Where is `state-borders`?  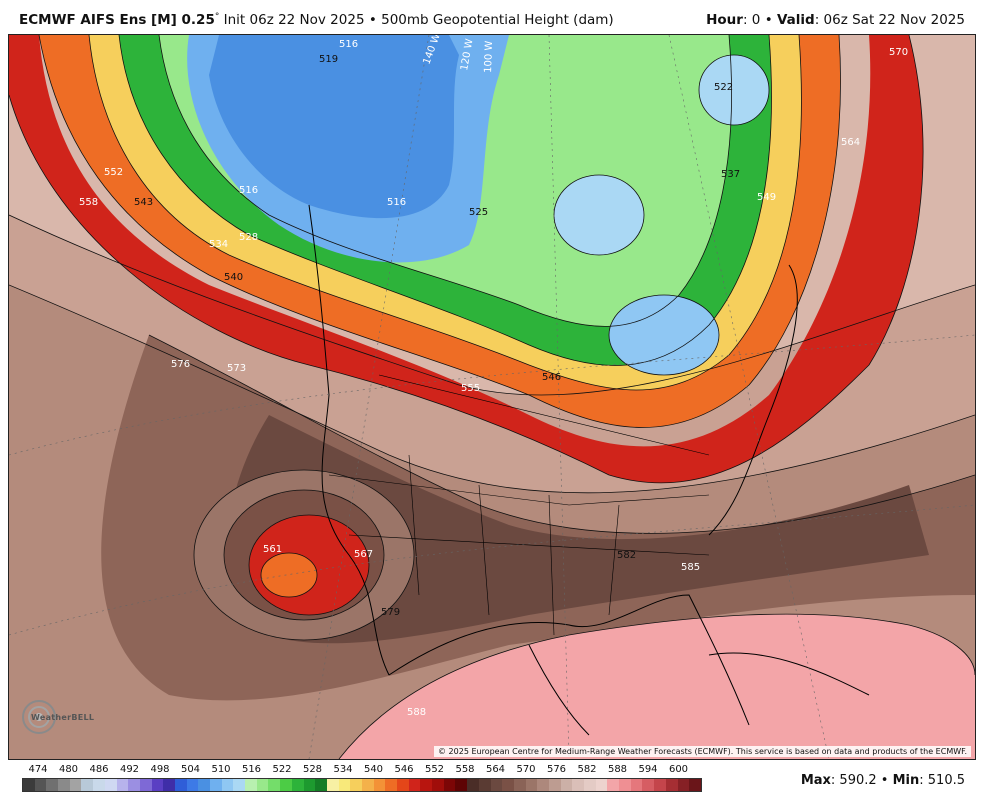
state-borders is located at coordinates (519, 505).